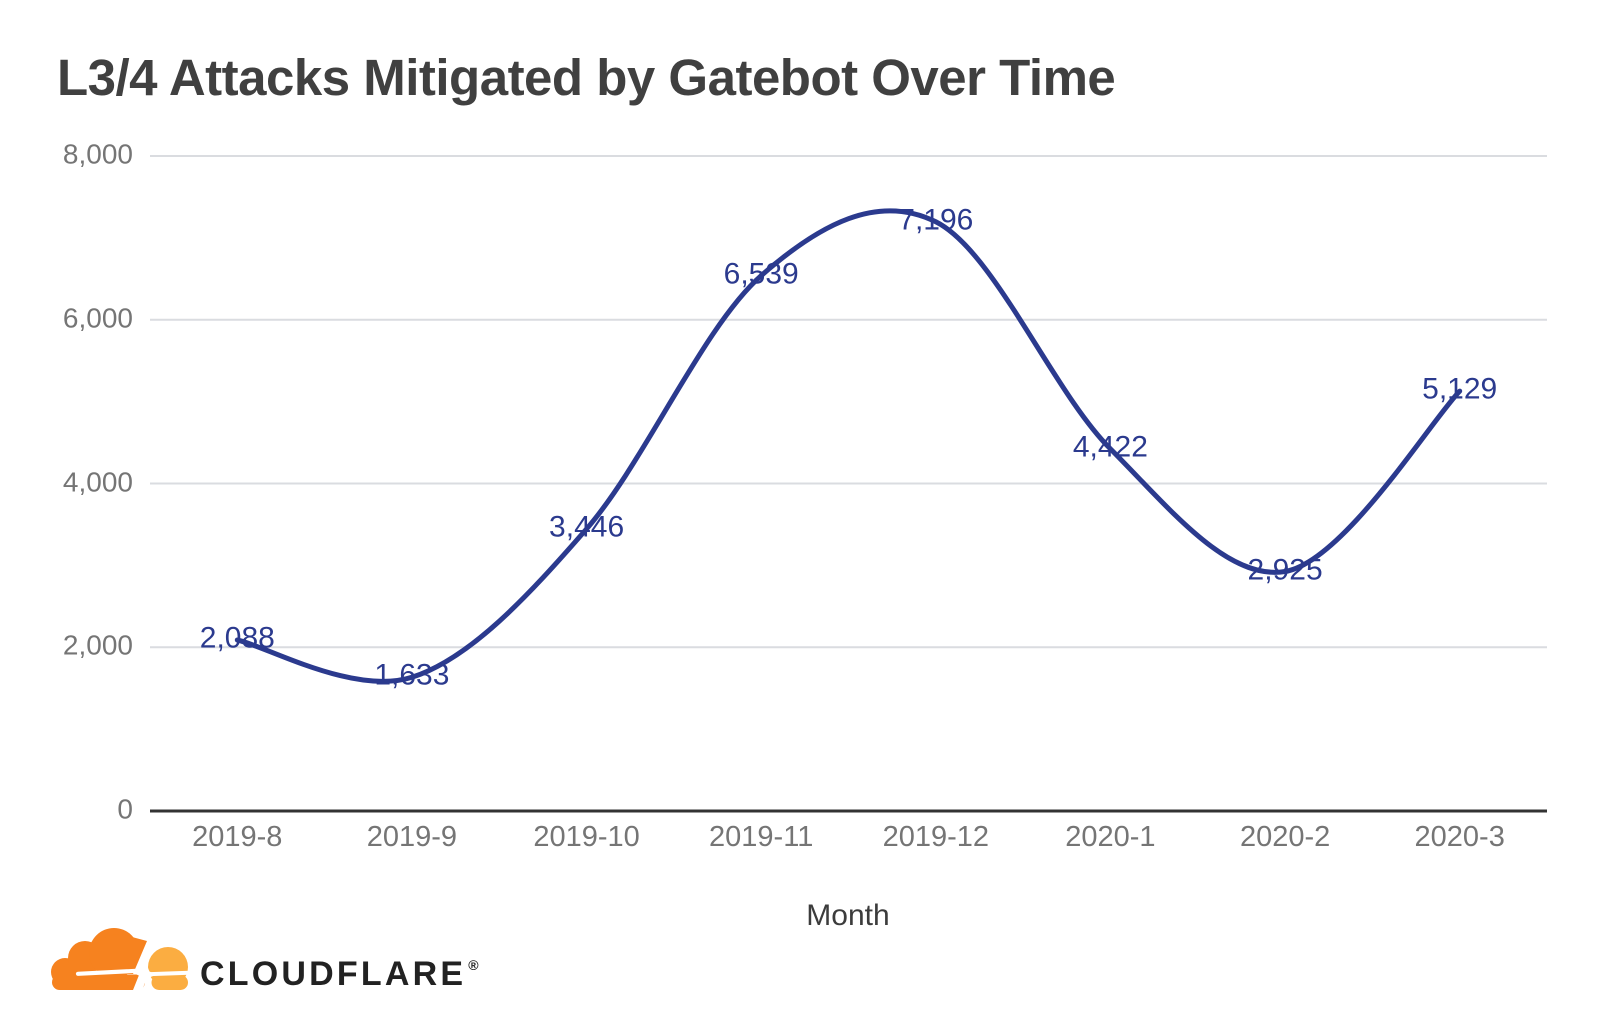 The width and height of the screenshot is (1600, 1016). I want to click on cloud-light-shape, so click(168, 968).